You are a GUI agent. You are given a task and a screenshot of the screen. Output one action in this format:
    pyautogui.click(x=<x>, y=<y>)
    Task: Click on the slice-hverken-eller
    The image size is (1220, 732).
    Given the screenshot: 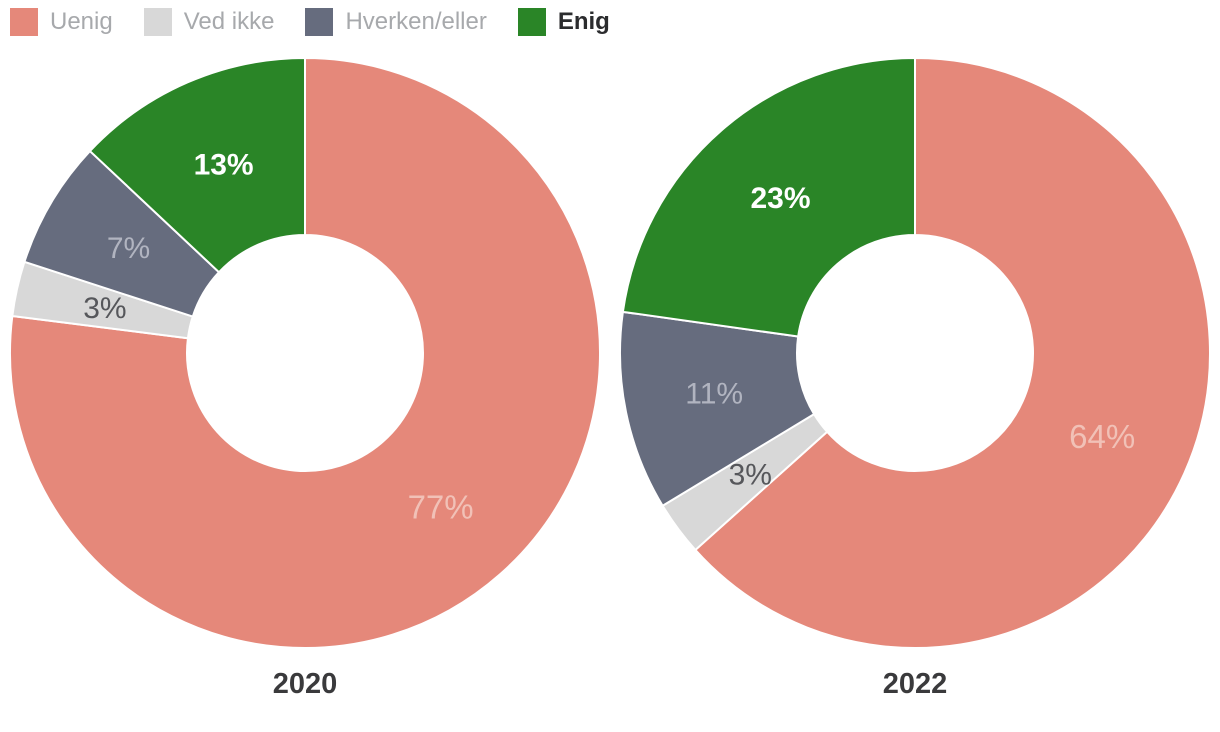 What is the action you would take?
    pyautogui.click(x=717, y=409)
    